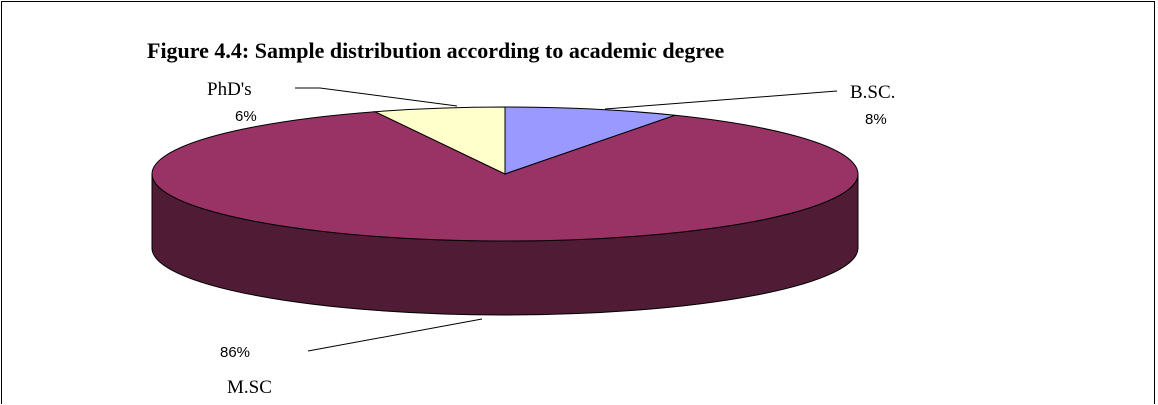  Describe the element at coordinates (721, 100) in the screenshot. I see `leader-line-bsc` at that location.